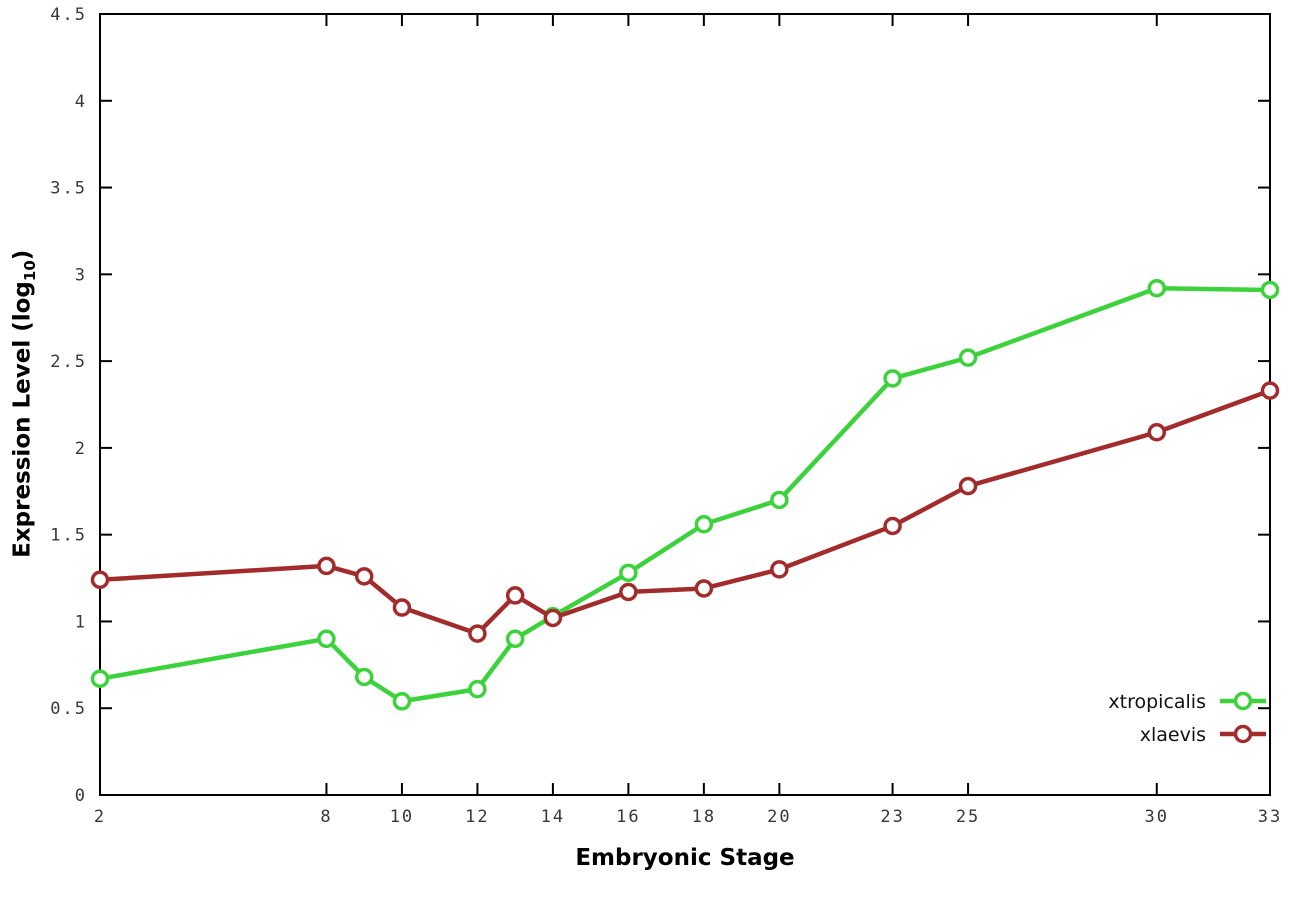 This screenshot has height=907, width=1296. What do you see at coordinates (402, 817) in the screenshot?
I see `x-tick-label: 10` at bounding box center [402, 817].